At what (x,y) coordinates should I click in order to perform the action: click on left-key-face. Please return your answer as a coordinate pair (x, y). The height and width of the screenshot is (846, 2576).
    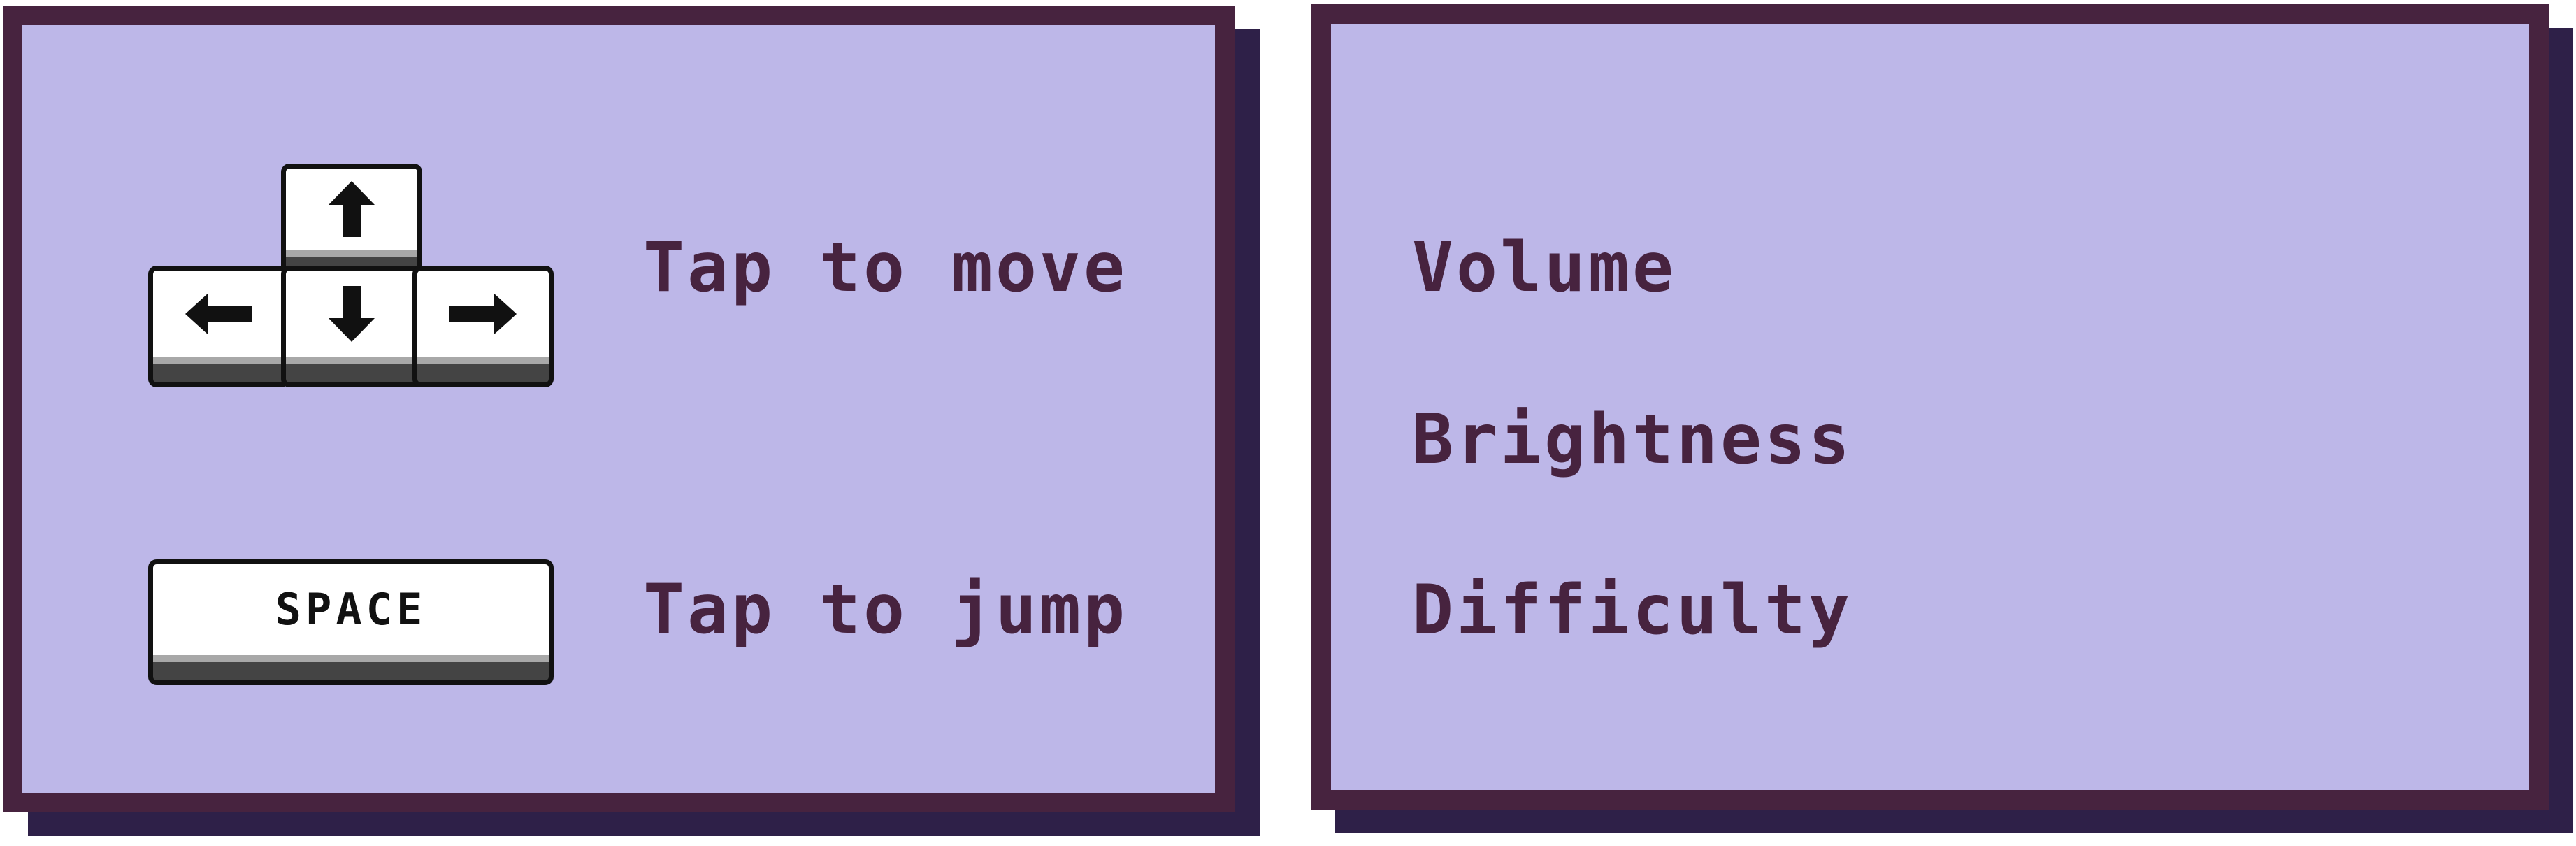
    Looking at the image, I should click on (219, 317).